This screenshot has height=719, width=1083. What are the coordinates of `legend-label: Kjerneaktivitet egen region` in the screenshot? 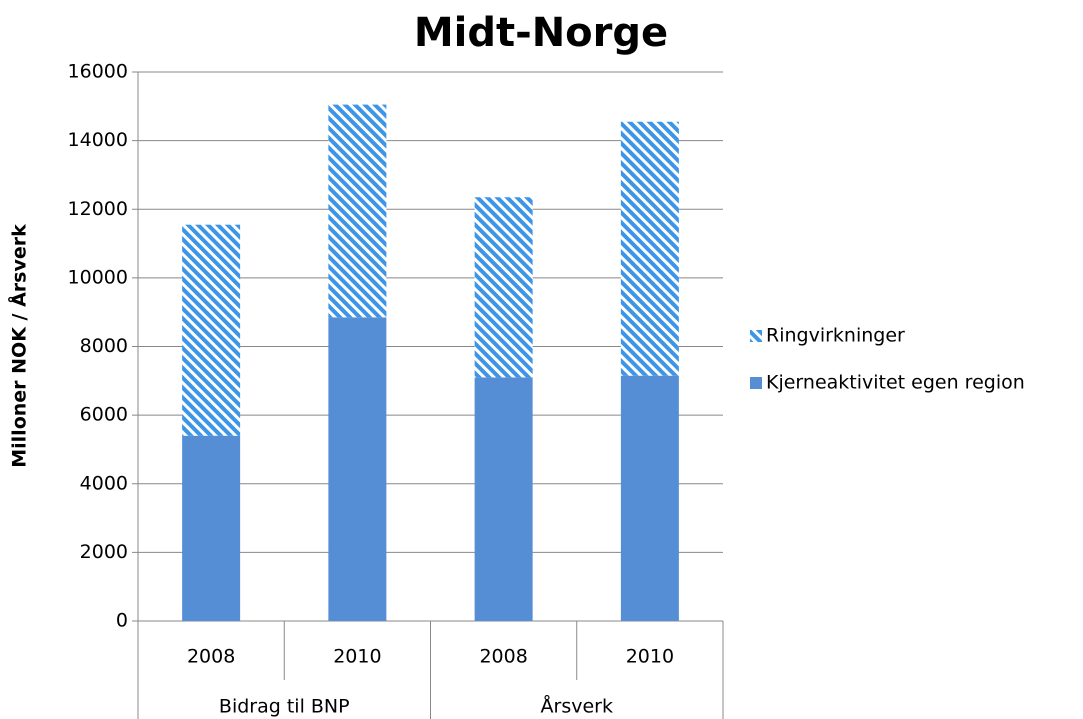 It's located at (895, 383).